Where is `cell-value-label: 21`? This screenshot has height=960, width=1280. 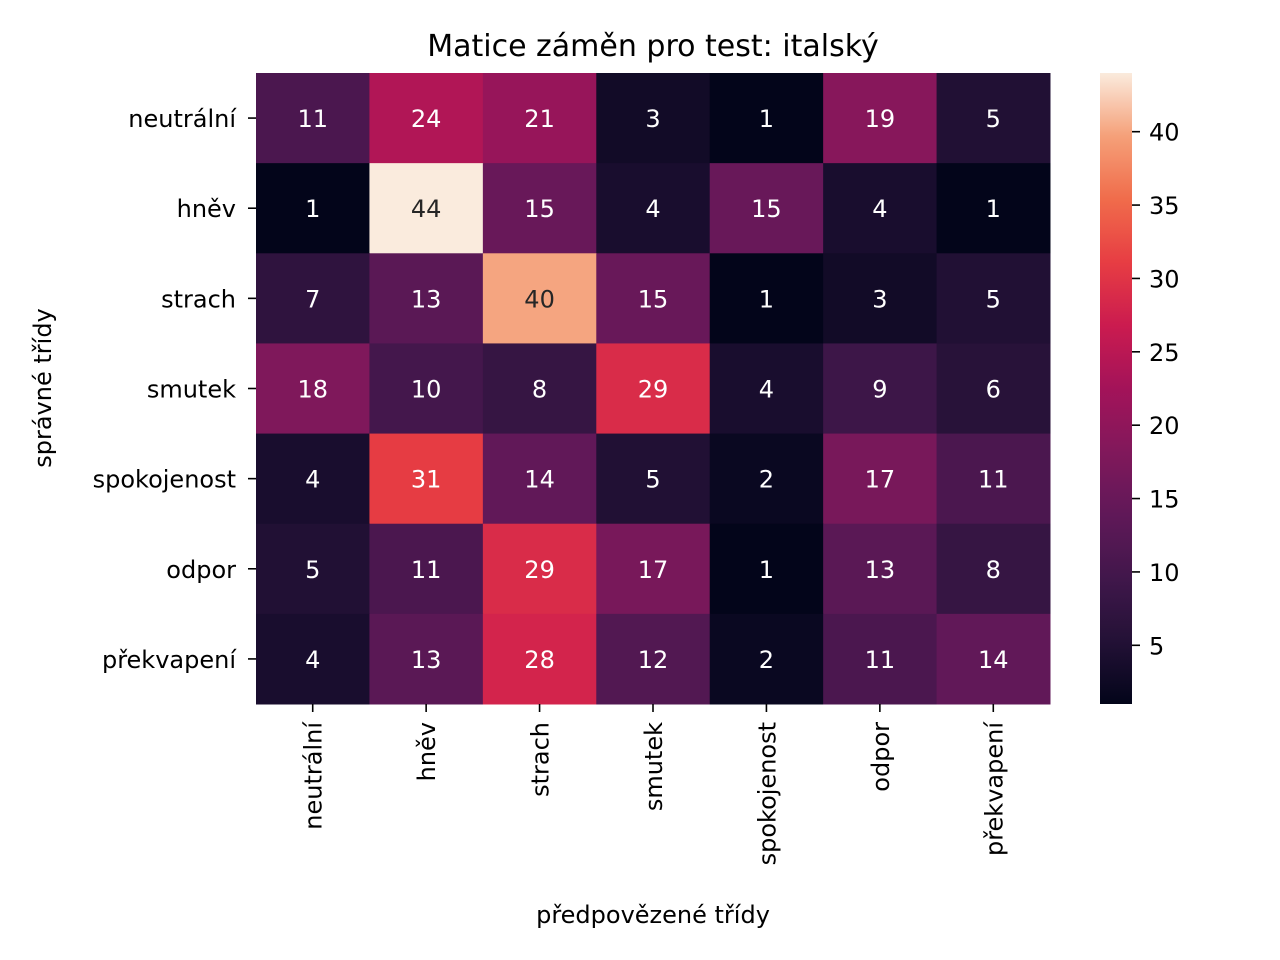
cell-value-label: 21 is located at coordinates (539, 119).